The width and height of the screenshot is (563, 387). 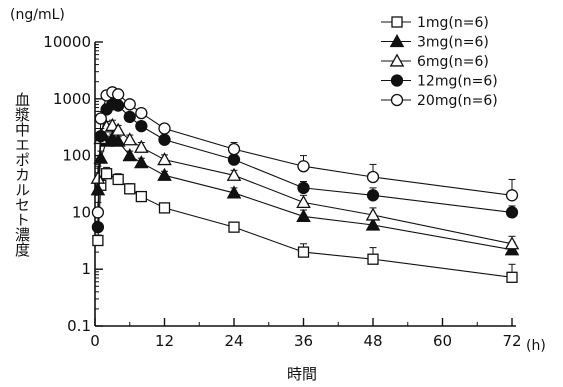 What do you see at coordinates (303, 341) in the screenshot?
I see `x-tick-label: 36` at bounding box center [303, 341].